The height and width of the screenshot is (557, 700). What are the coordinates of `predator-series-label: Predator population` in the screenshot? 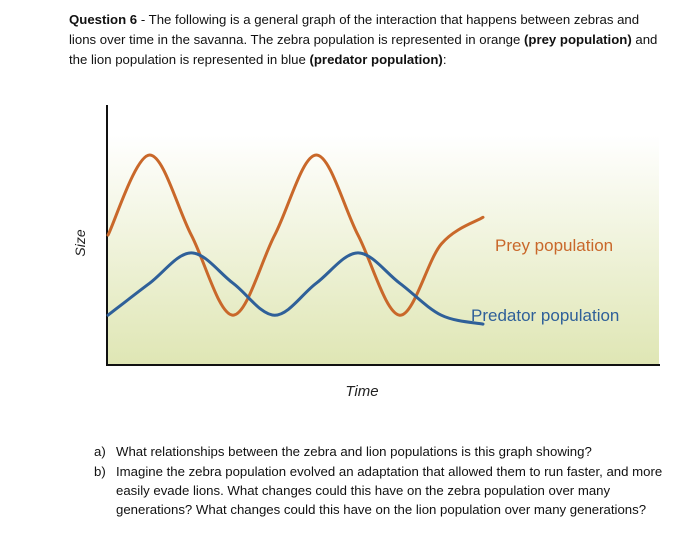 It's located at (545, 315).